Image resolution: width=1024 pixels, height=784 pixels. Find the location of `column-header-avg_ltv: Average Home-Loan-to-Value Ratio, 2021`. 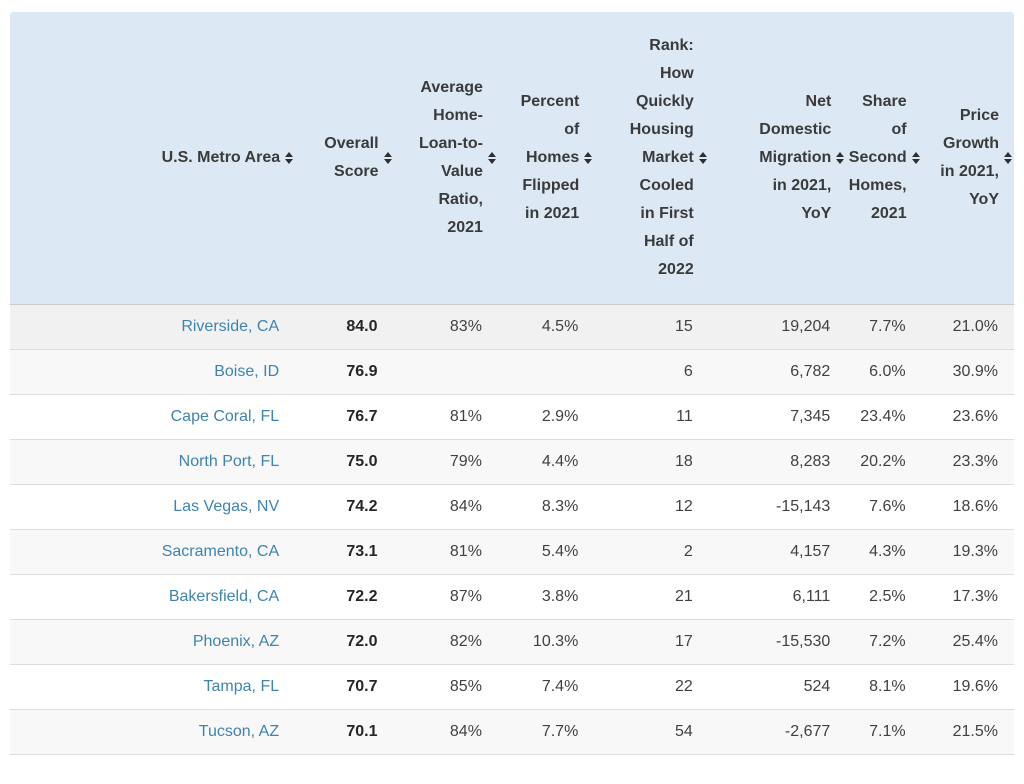

column-header-avg_ltv: Average Home-Loan-to-Value Ratio, 2021 is located at coordinates (445, 158).